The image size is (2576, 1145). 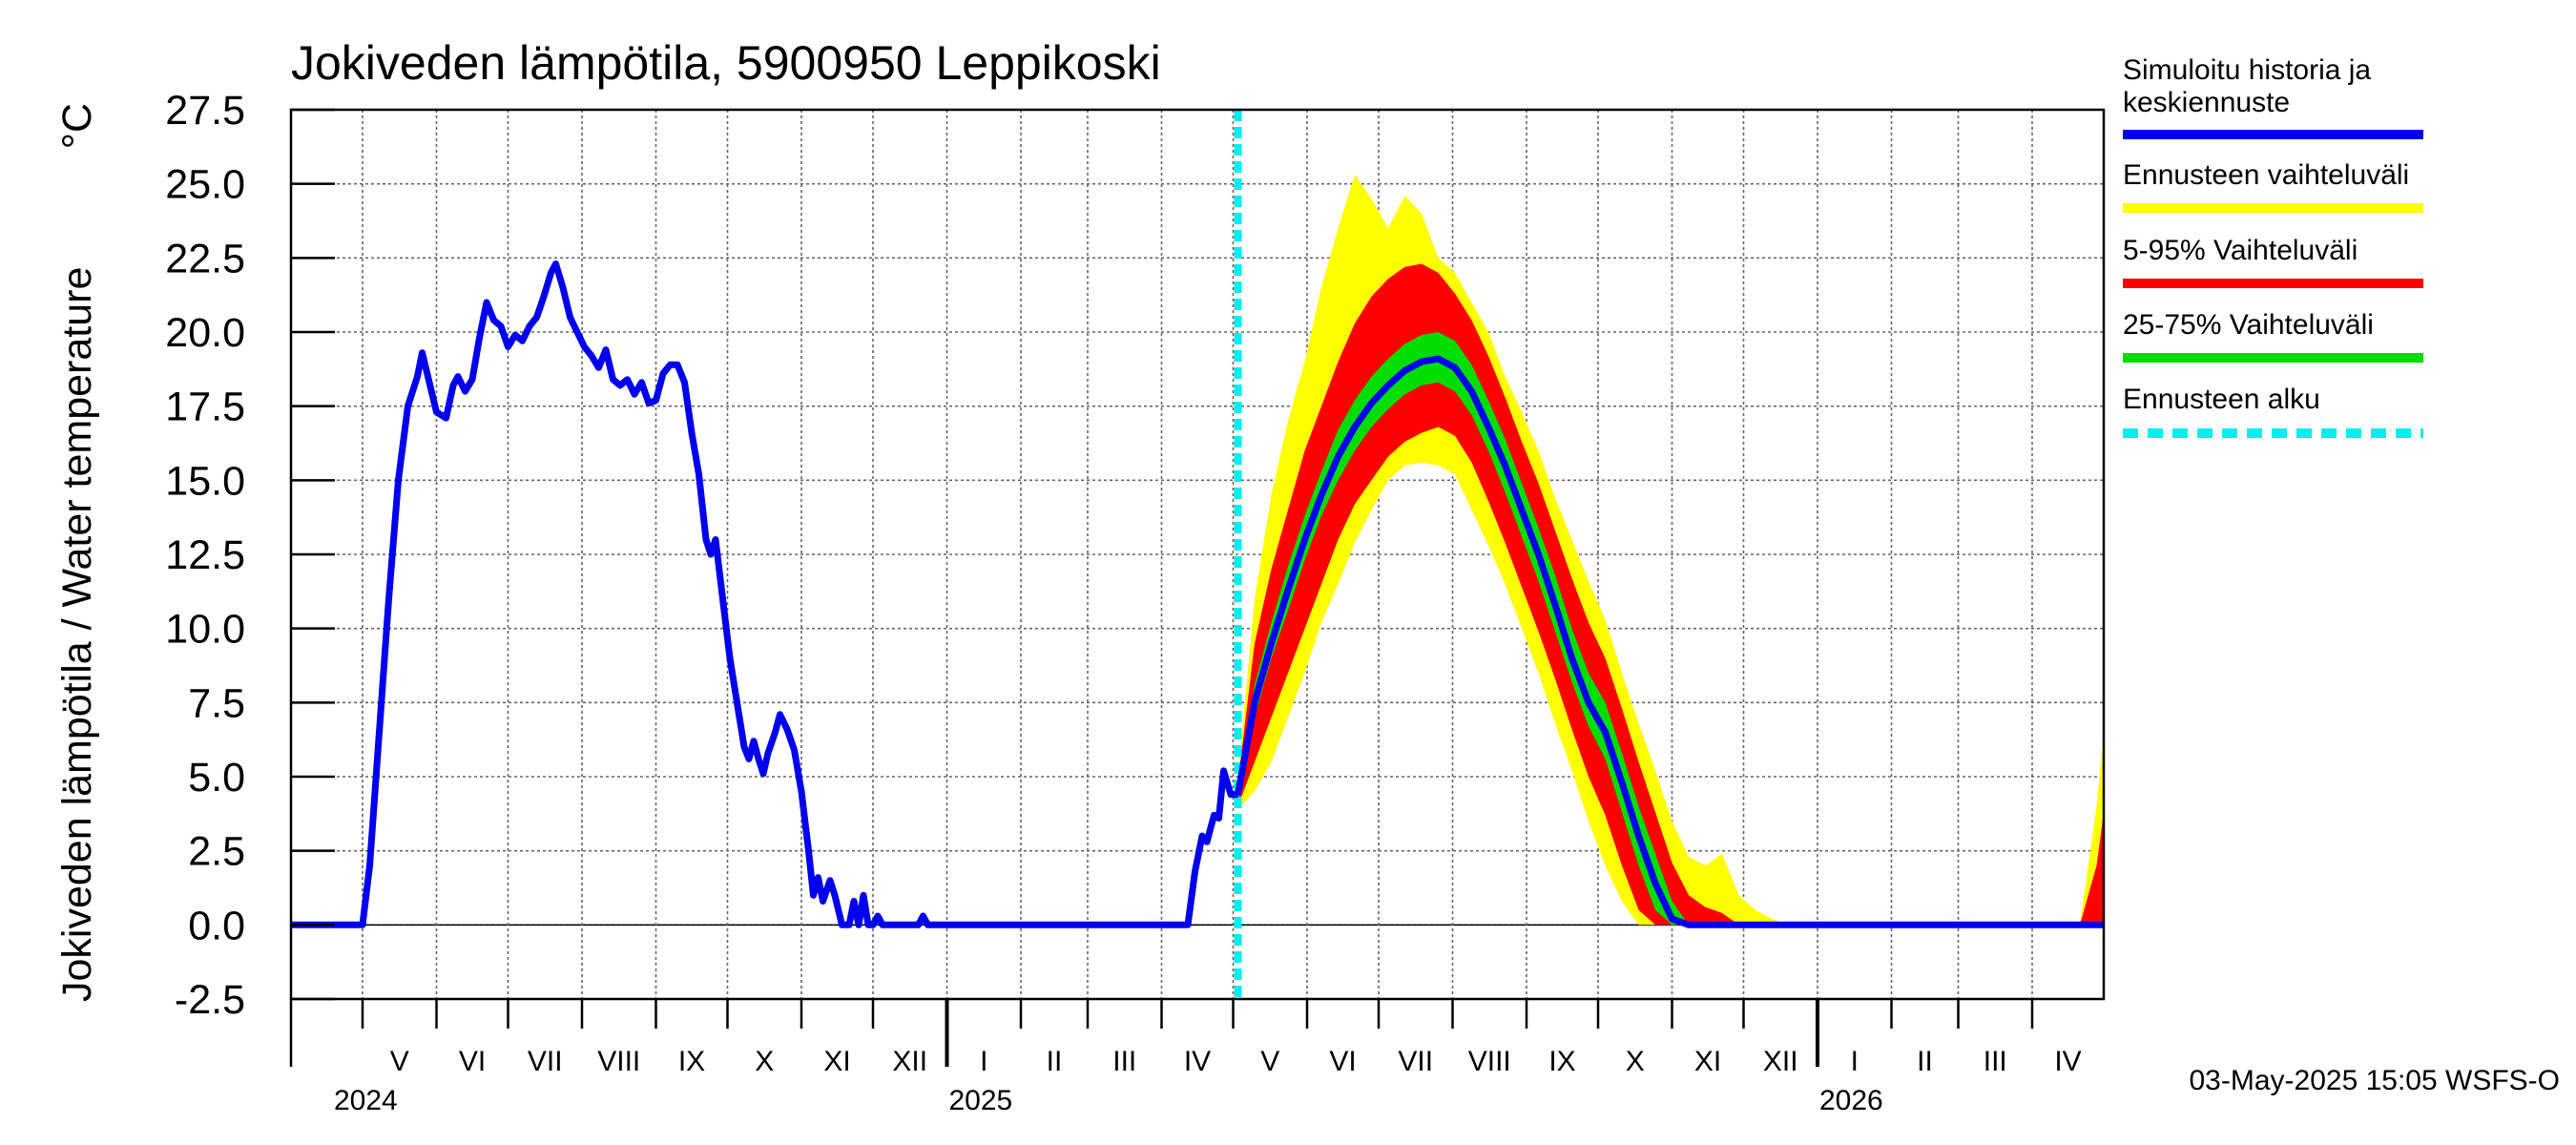 I want to click on footer-timestamp: 03-May-2025 15:05 WSFS-O, so click(x=2375, y=1081).